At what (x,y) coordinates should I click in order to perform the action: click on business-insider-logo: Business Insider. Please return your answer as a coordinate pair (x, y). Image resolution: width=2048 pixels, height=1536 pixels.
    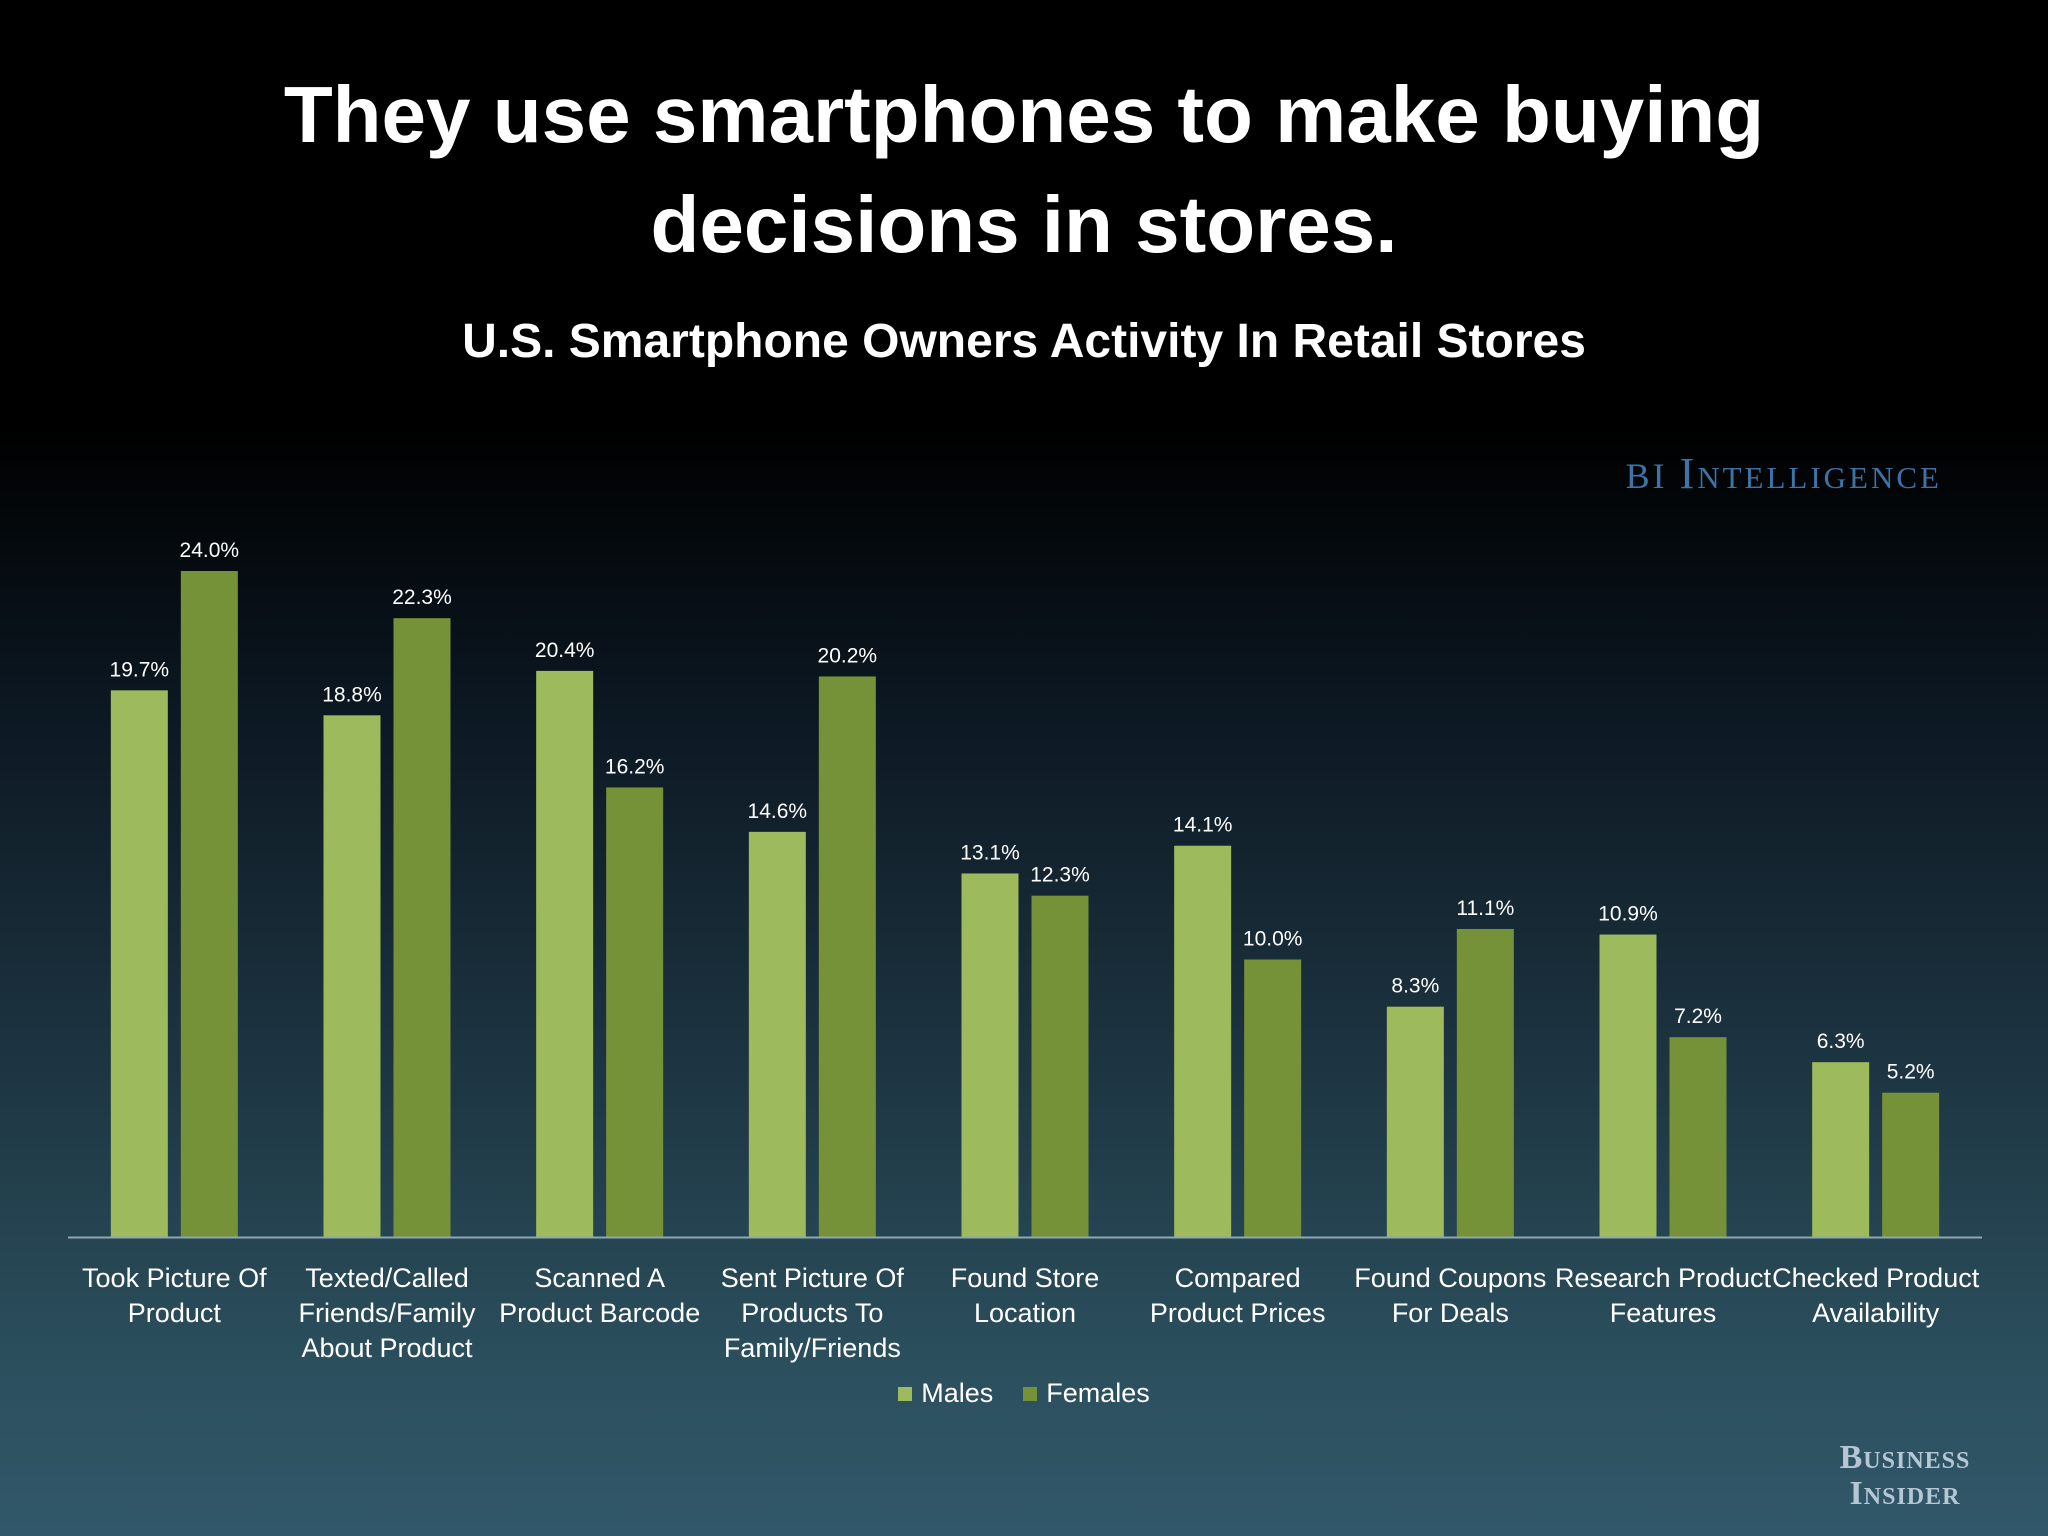
    Looking at the image, I should click on (1905, 1476).